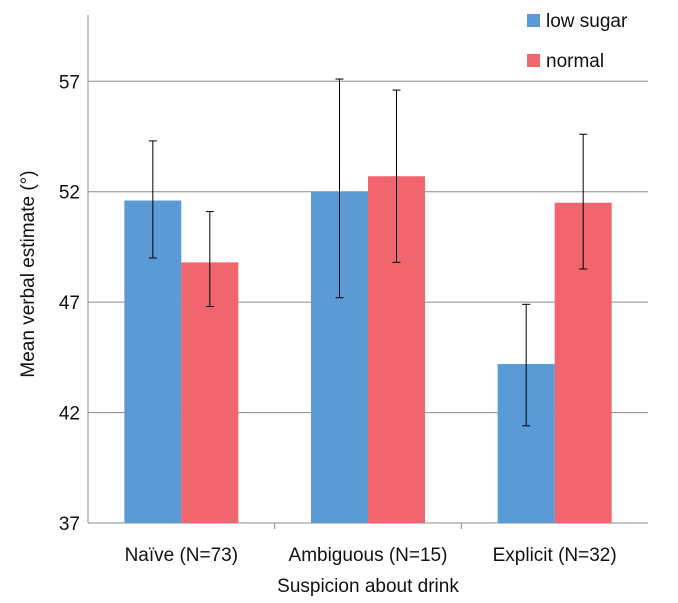 This screenshot has height=603, width=678. I want to click on legend: low sugar normal, so click(577, 41).